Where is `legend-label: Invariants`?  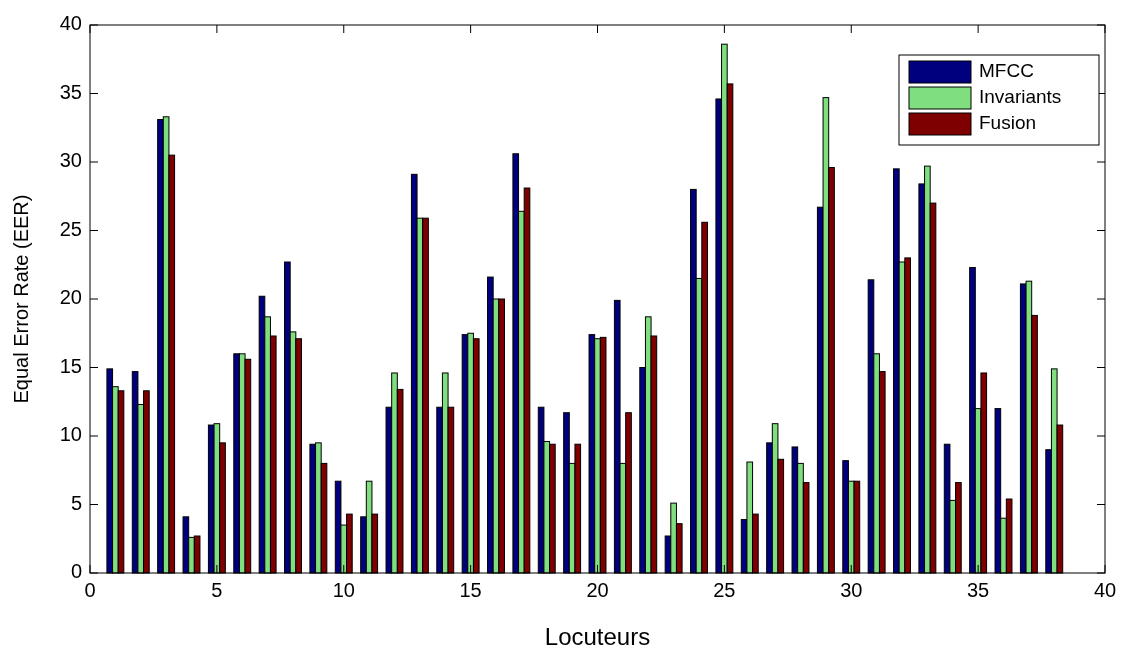 legend-label: Invariants is located at coordinates (1020, 97).